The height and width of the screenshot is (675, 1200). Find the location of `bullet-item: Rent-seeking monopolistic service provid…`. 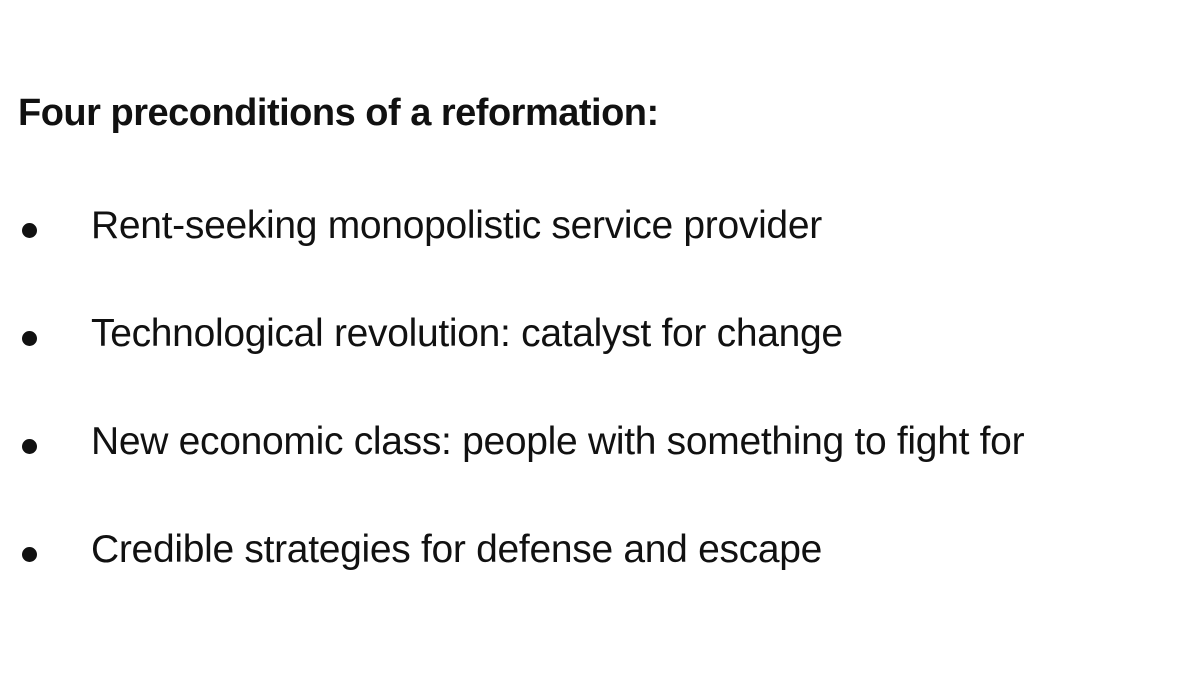

bullet-item: Rent-seeking monopolistic service provid… is located at coordinates (600, 228).